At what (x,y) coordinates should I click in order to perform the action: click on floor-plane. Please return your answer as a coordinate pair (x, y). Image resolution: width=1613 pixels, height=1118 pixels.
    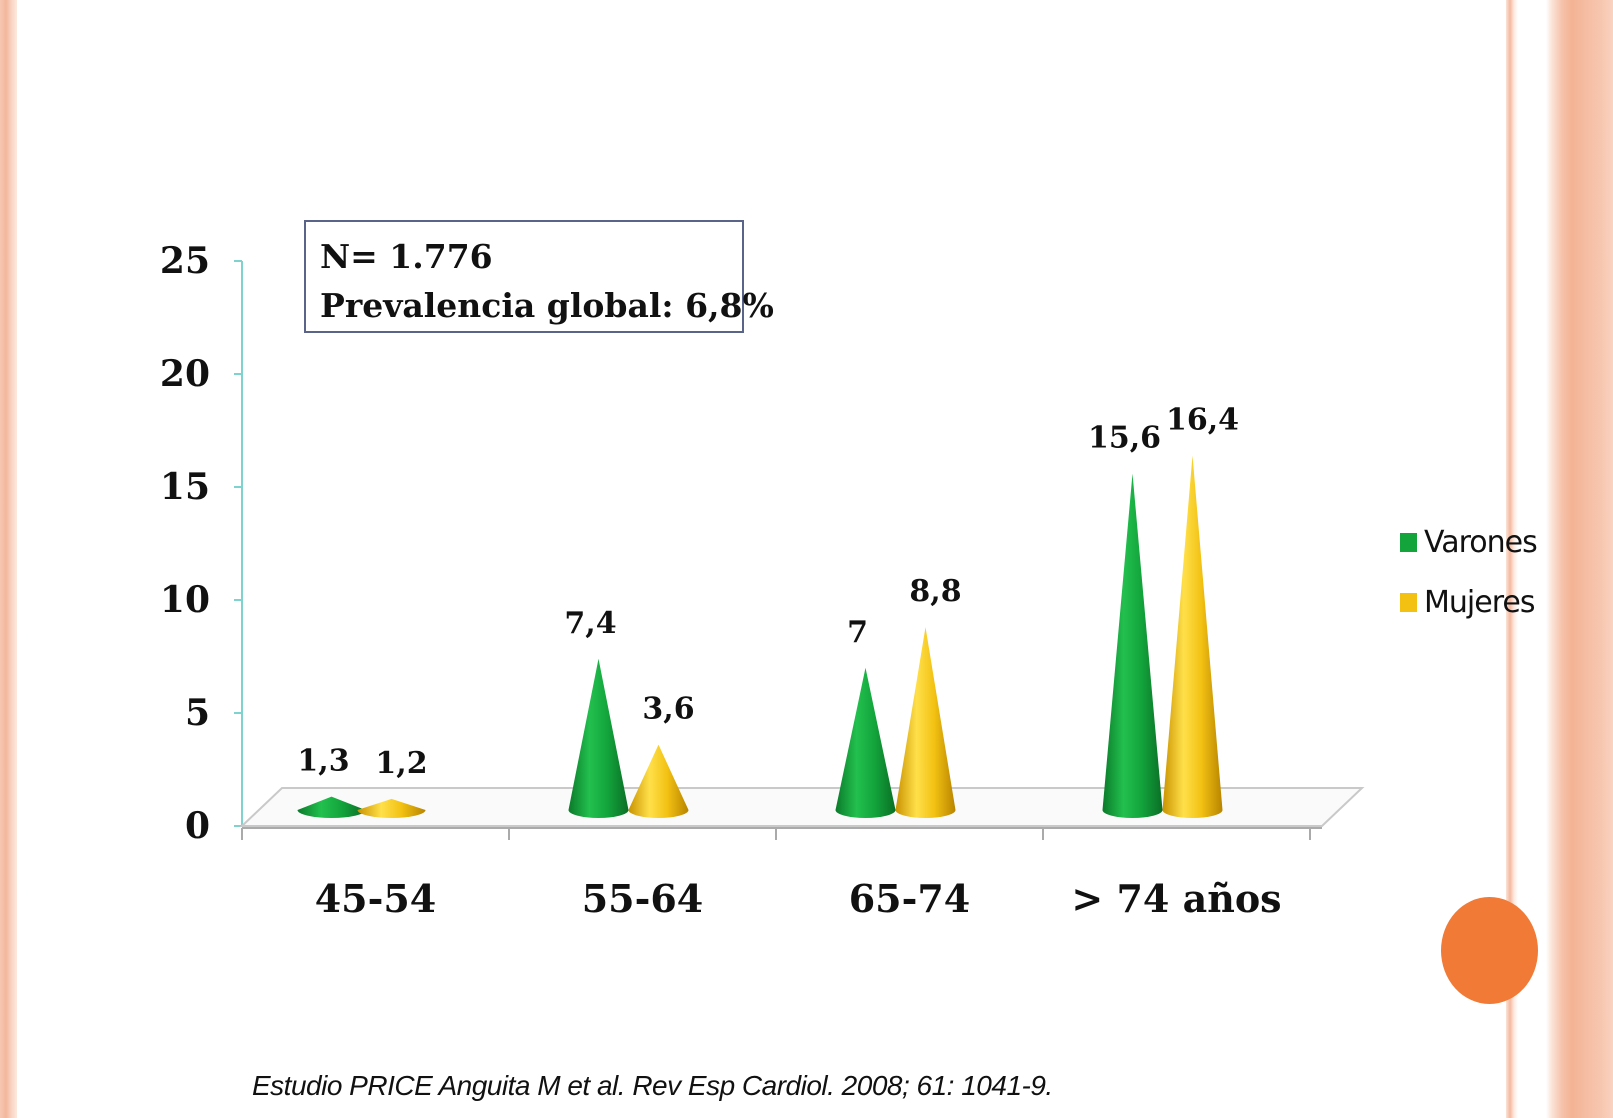
    Looking at the image, I should click on (802, 807).